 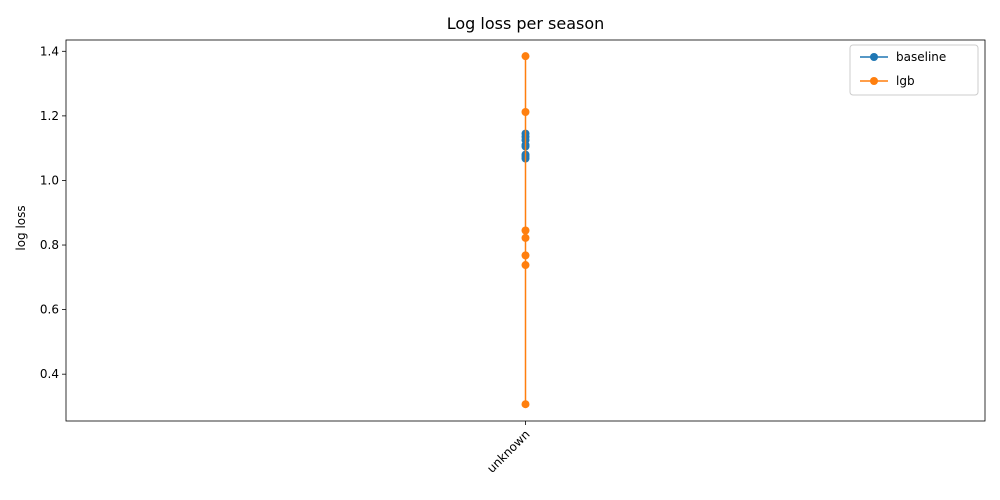 I want to click on plot-area, so click(x=525, y=230).